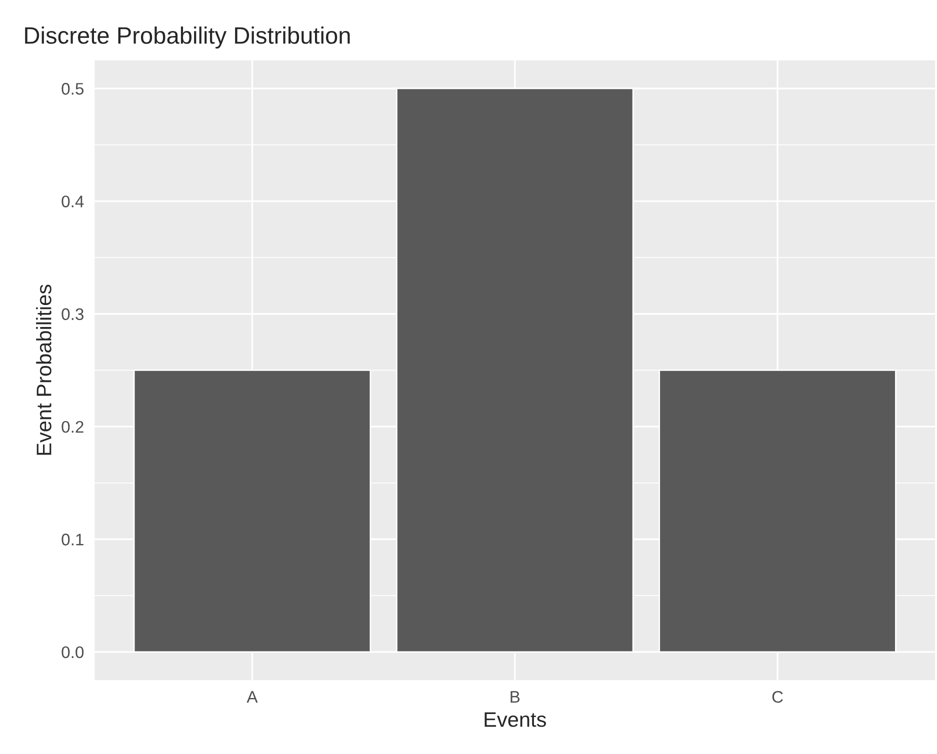  I want to click on y-tick-label: 0.5, so click(73, 88).